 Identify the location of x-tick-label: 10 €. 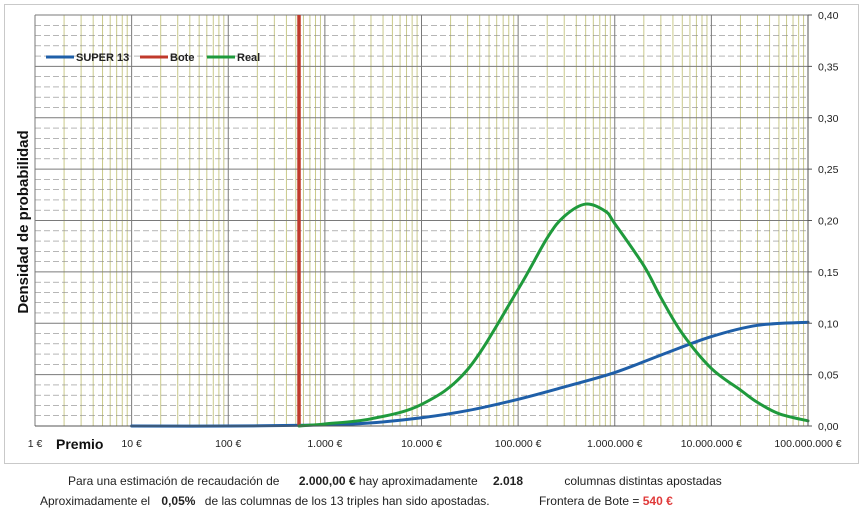
(131, 444).